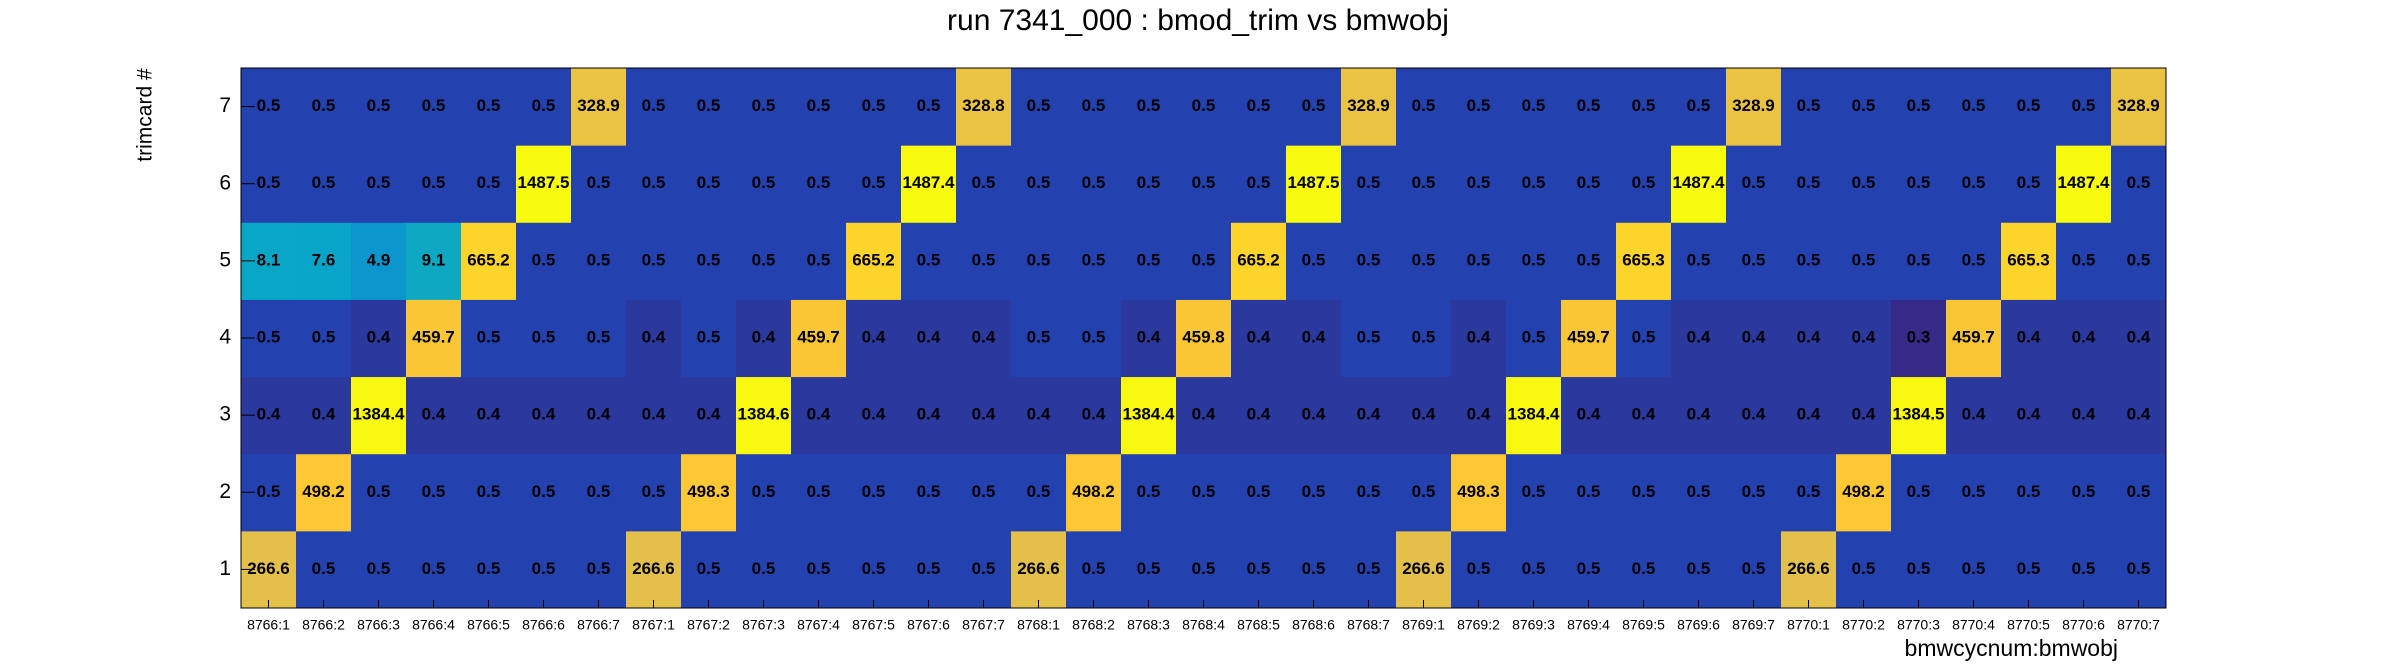 The height and width of the screenshot is (672, 2396). What do you see at coordinates (1258, 625) in the screenshot?
I see `x-tick-label: 8768:5` at bounding box center [1258, 625].